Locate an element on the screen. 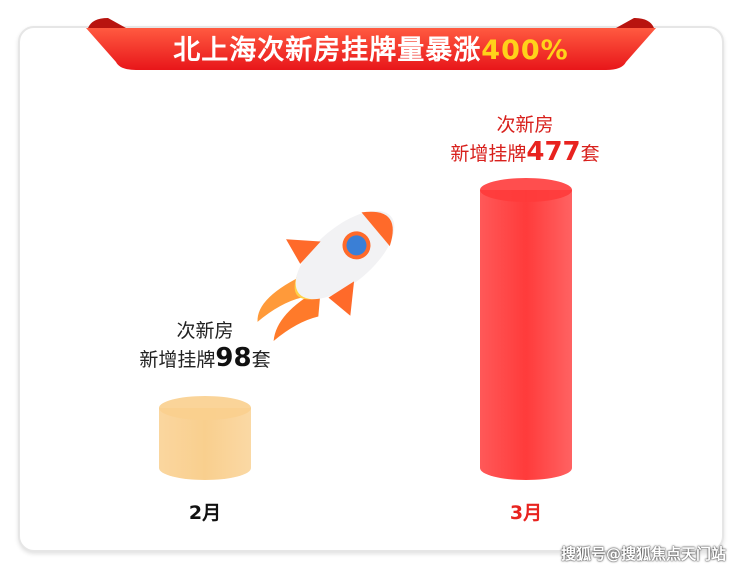 The height and width of the screenshot is (570, 740). x-tick-3月: 3月 is located at coordinates (526, 513).